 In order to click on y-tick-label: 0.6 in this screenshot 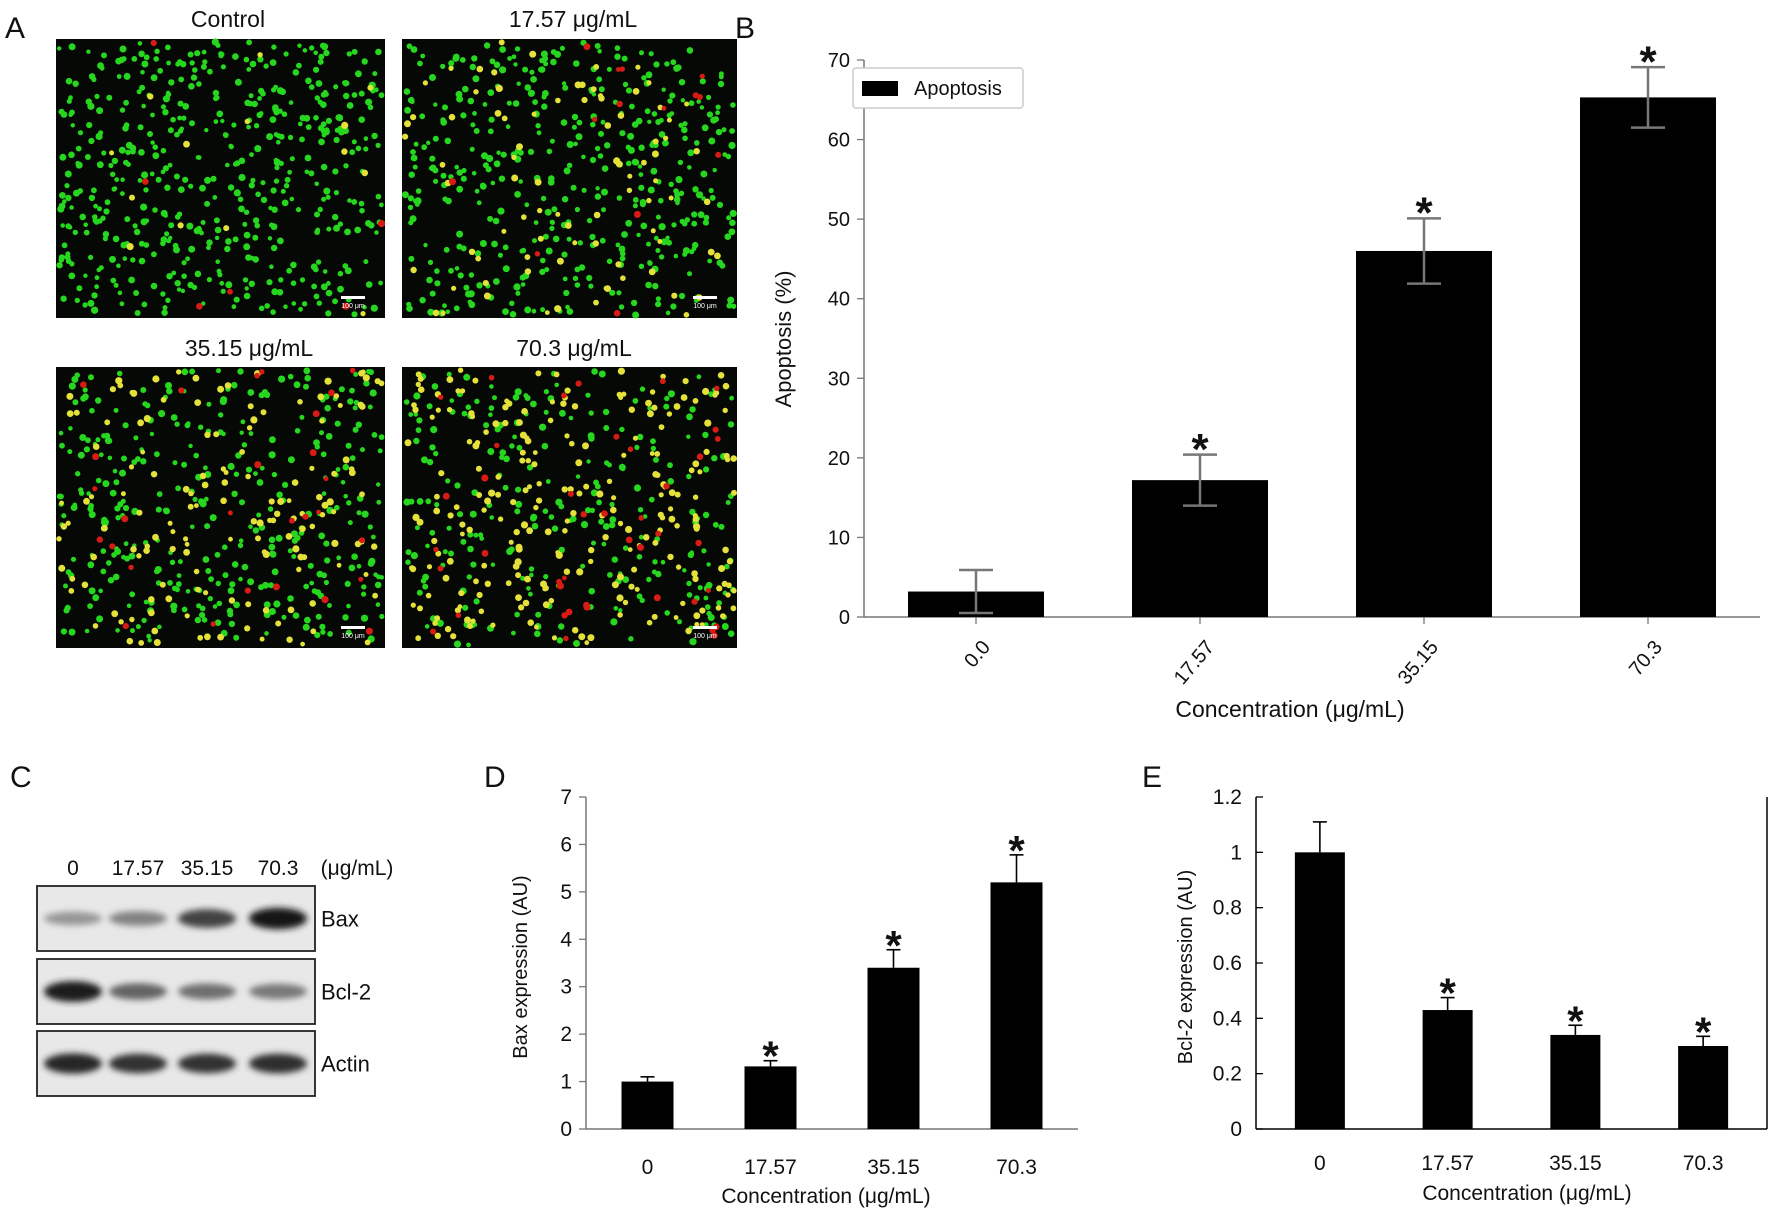, I will do `click(1227, 963)`.